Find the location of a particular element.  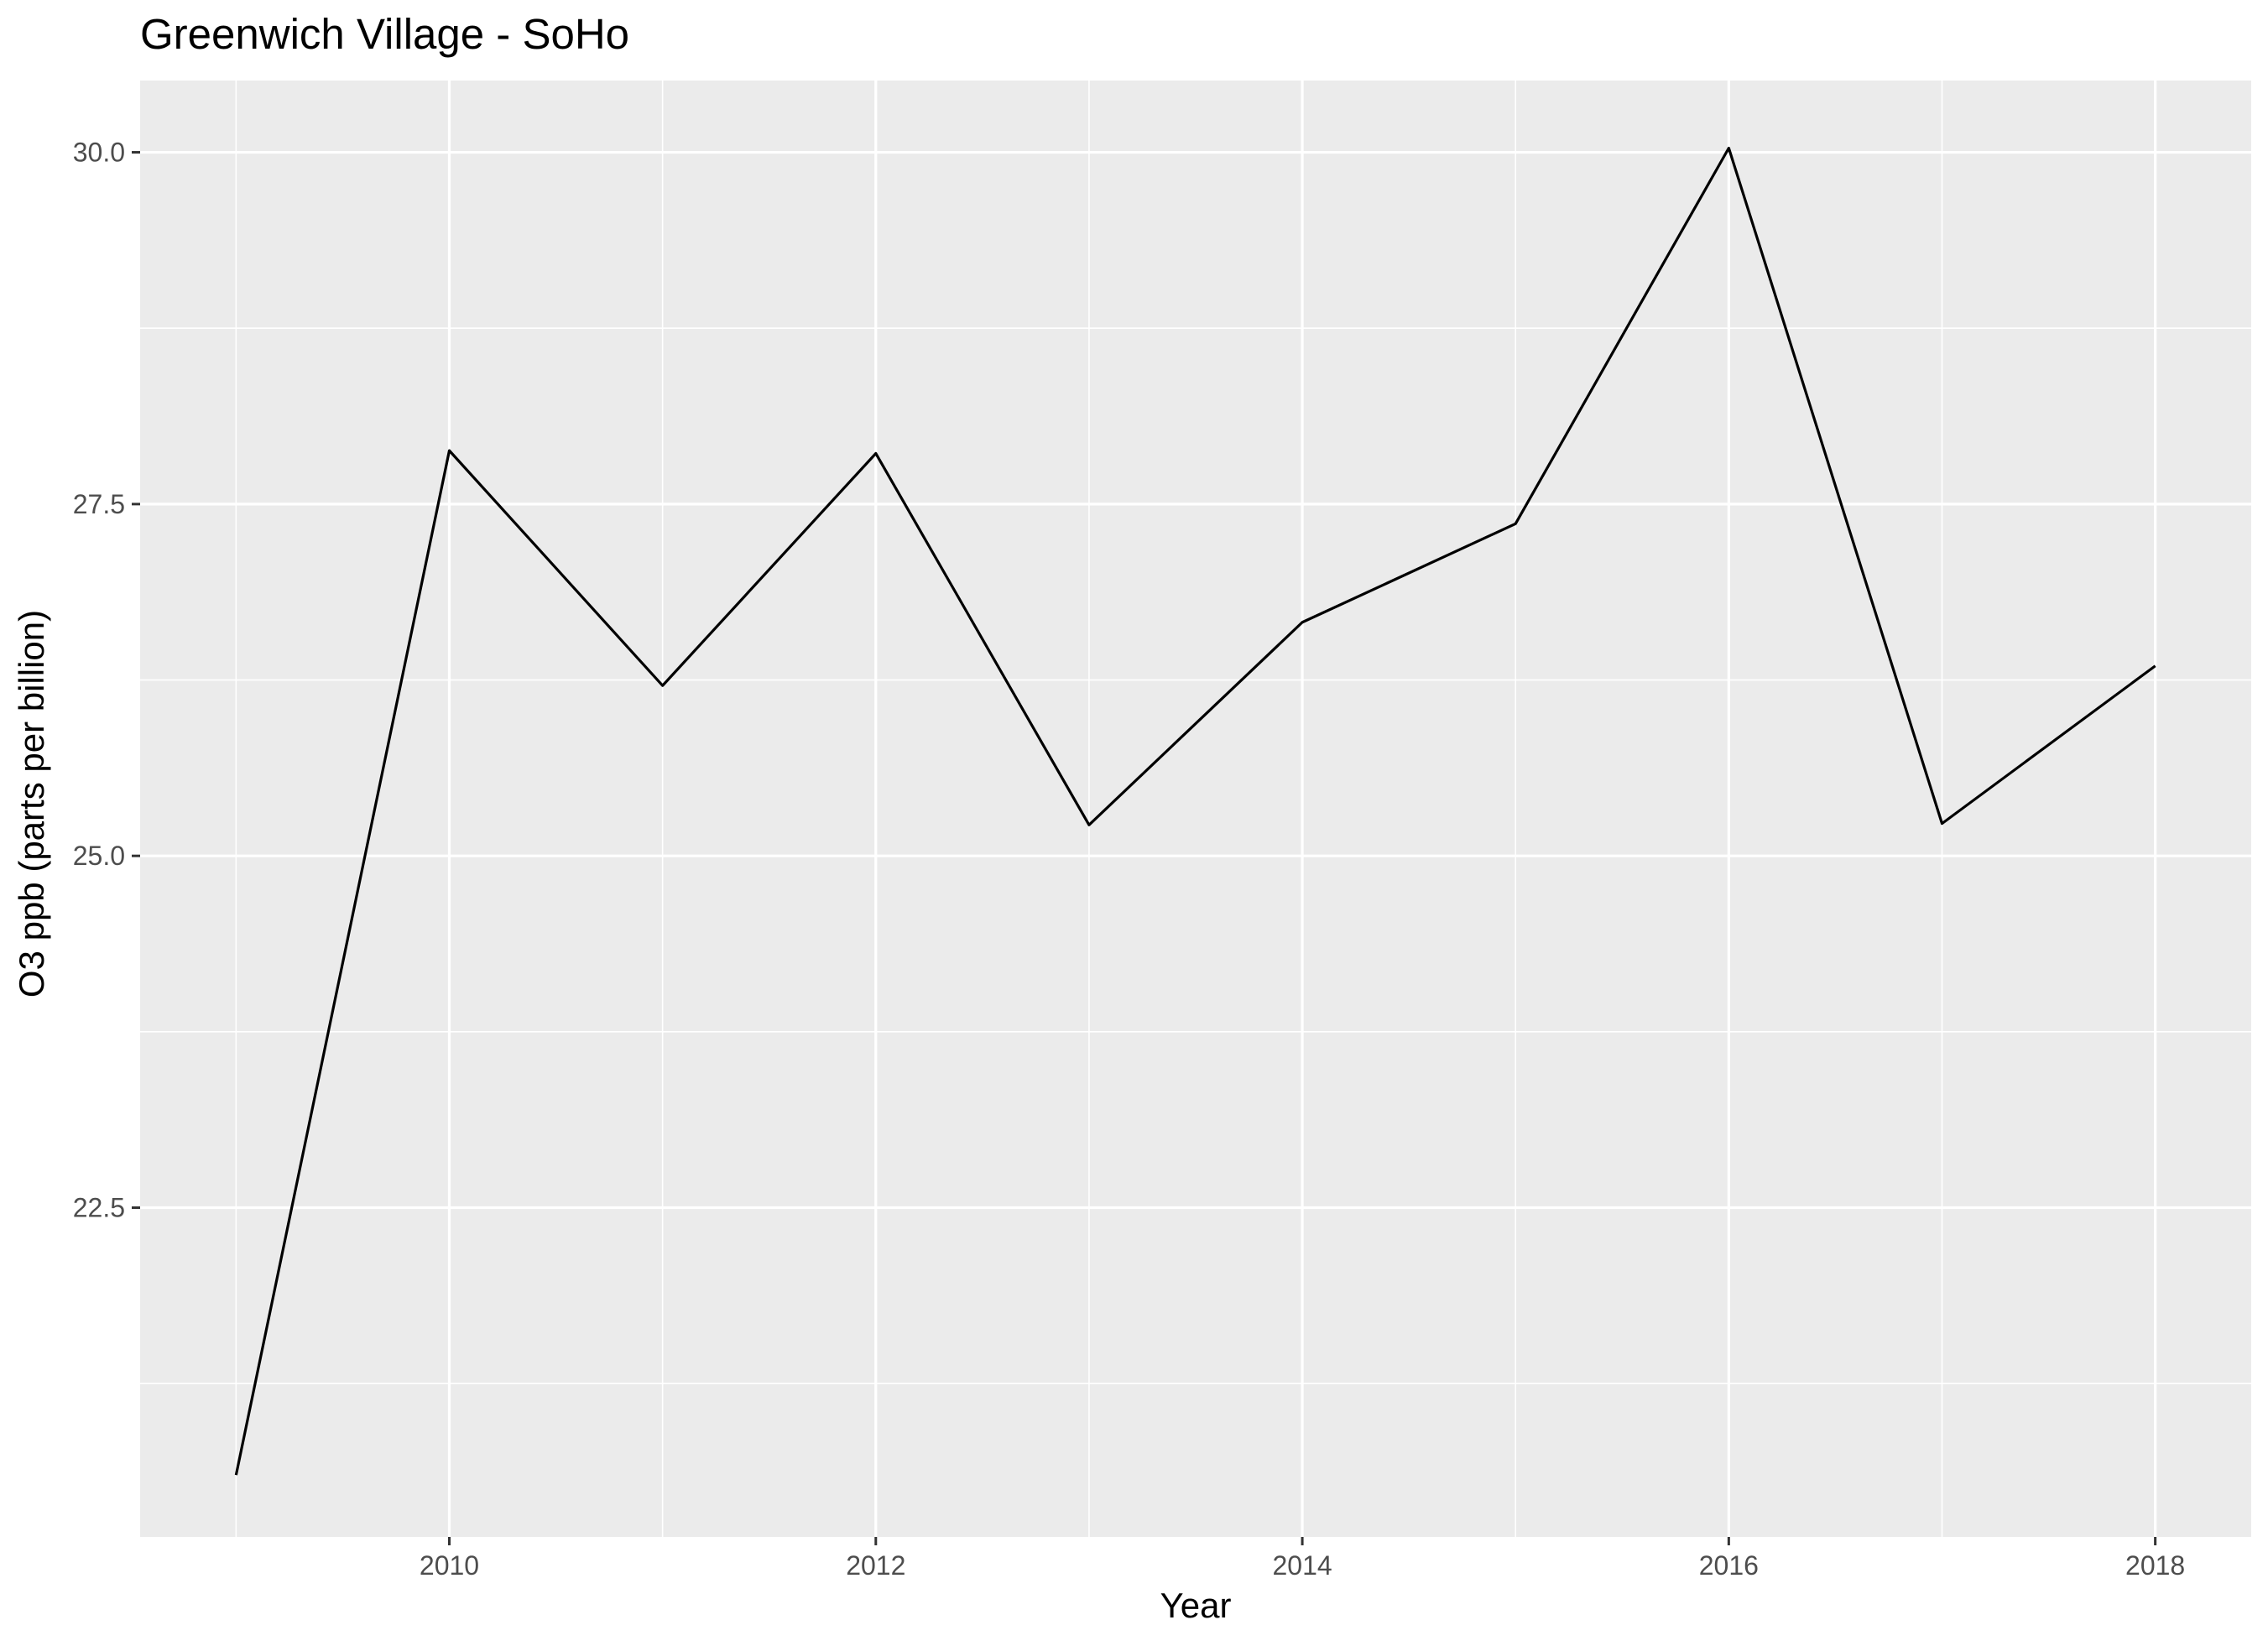

y-tick-label: 25.0 is located at coordinates (99, 856).